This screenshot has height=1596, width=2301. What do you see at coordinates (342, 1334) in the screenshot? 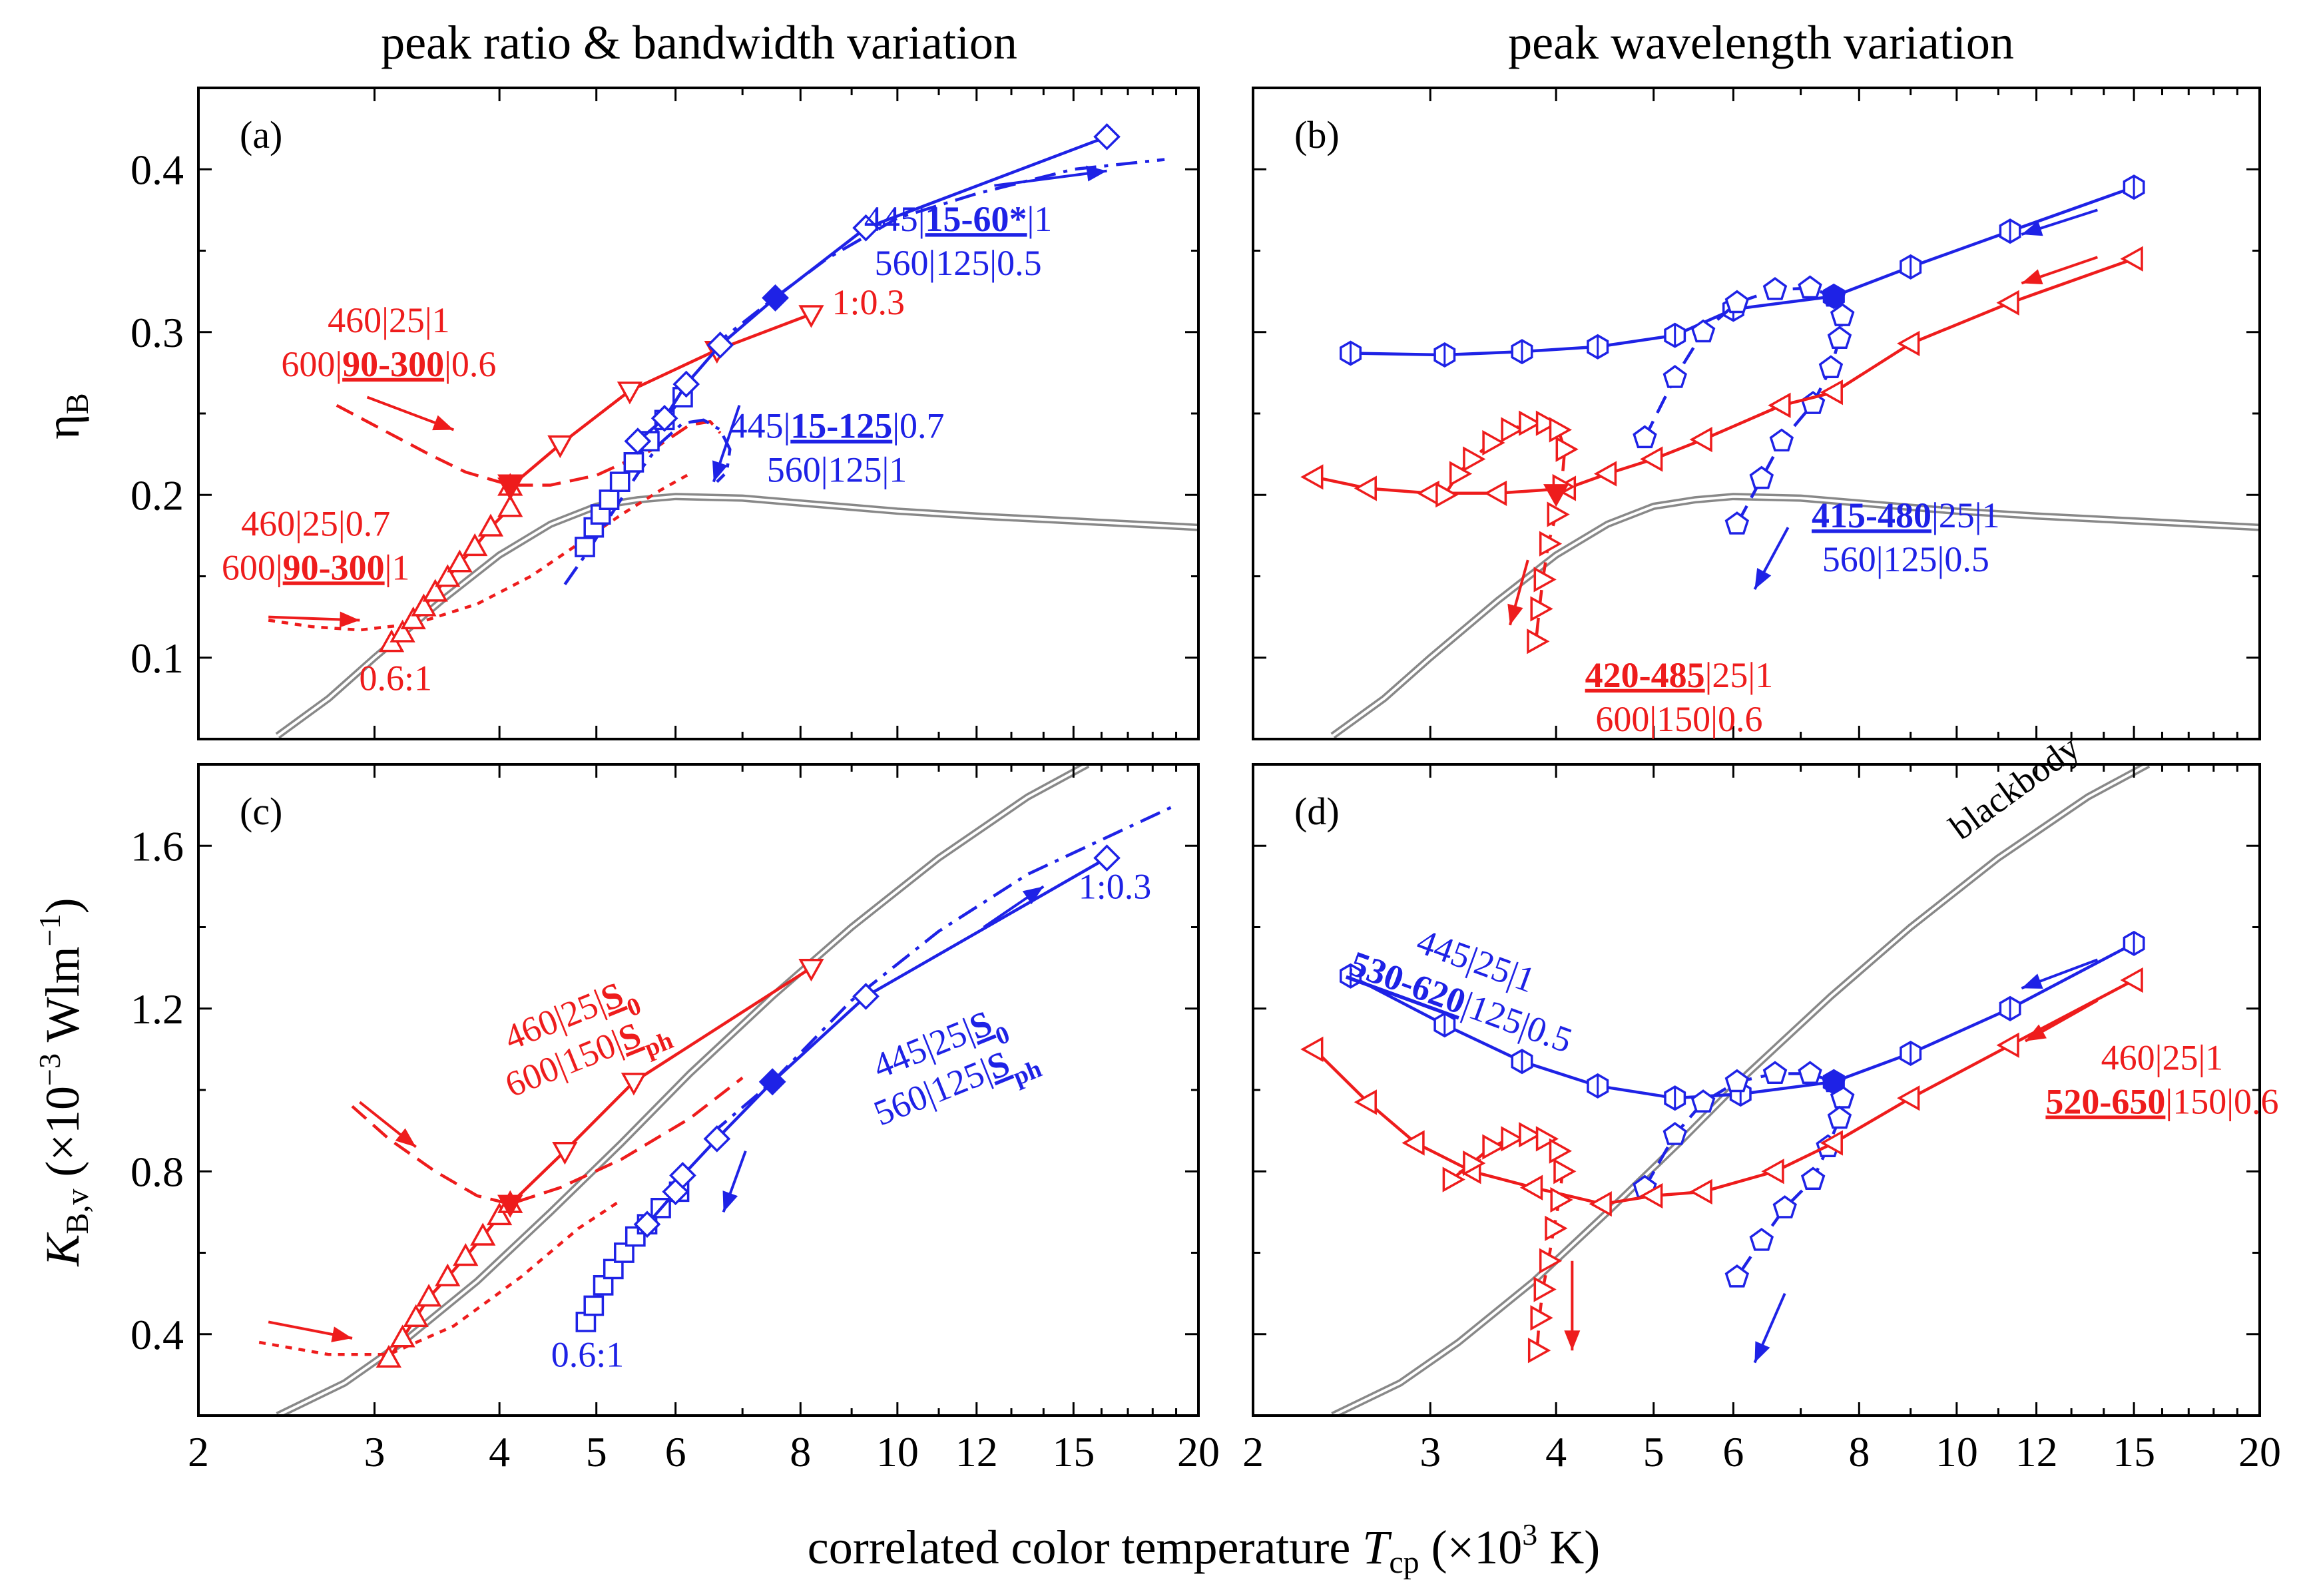
I see `arrow-c-2-head` at bounding box center [342, 1334].